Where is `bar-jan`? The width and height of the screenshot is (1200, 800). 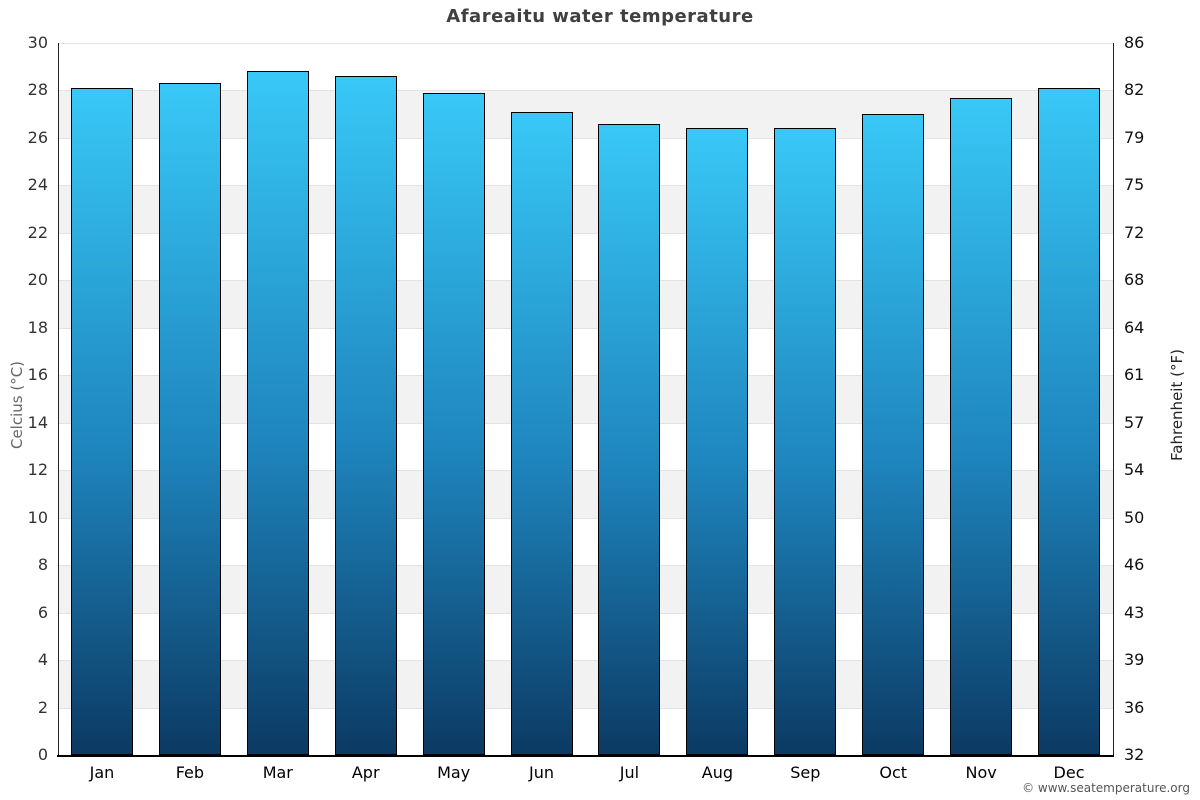
bar-jan is located at coordinates (101, 421).